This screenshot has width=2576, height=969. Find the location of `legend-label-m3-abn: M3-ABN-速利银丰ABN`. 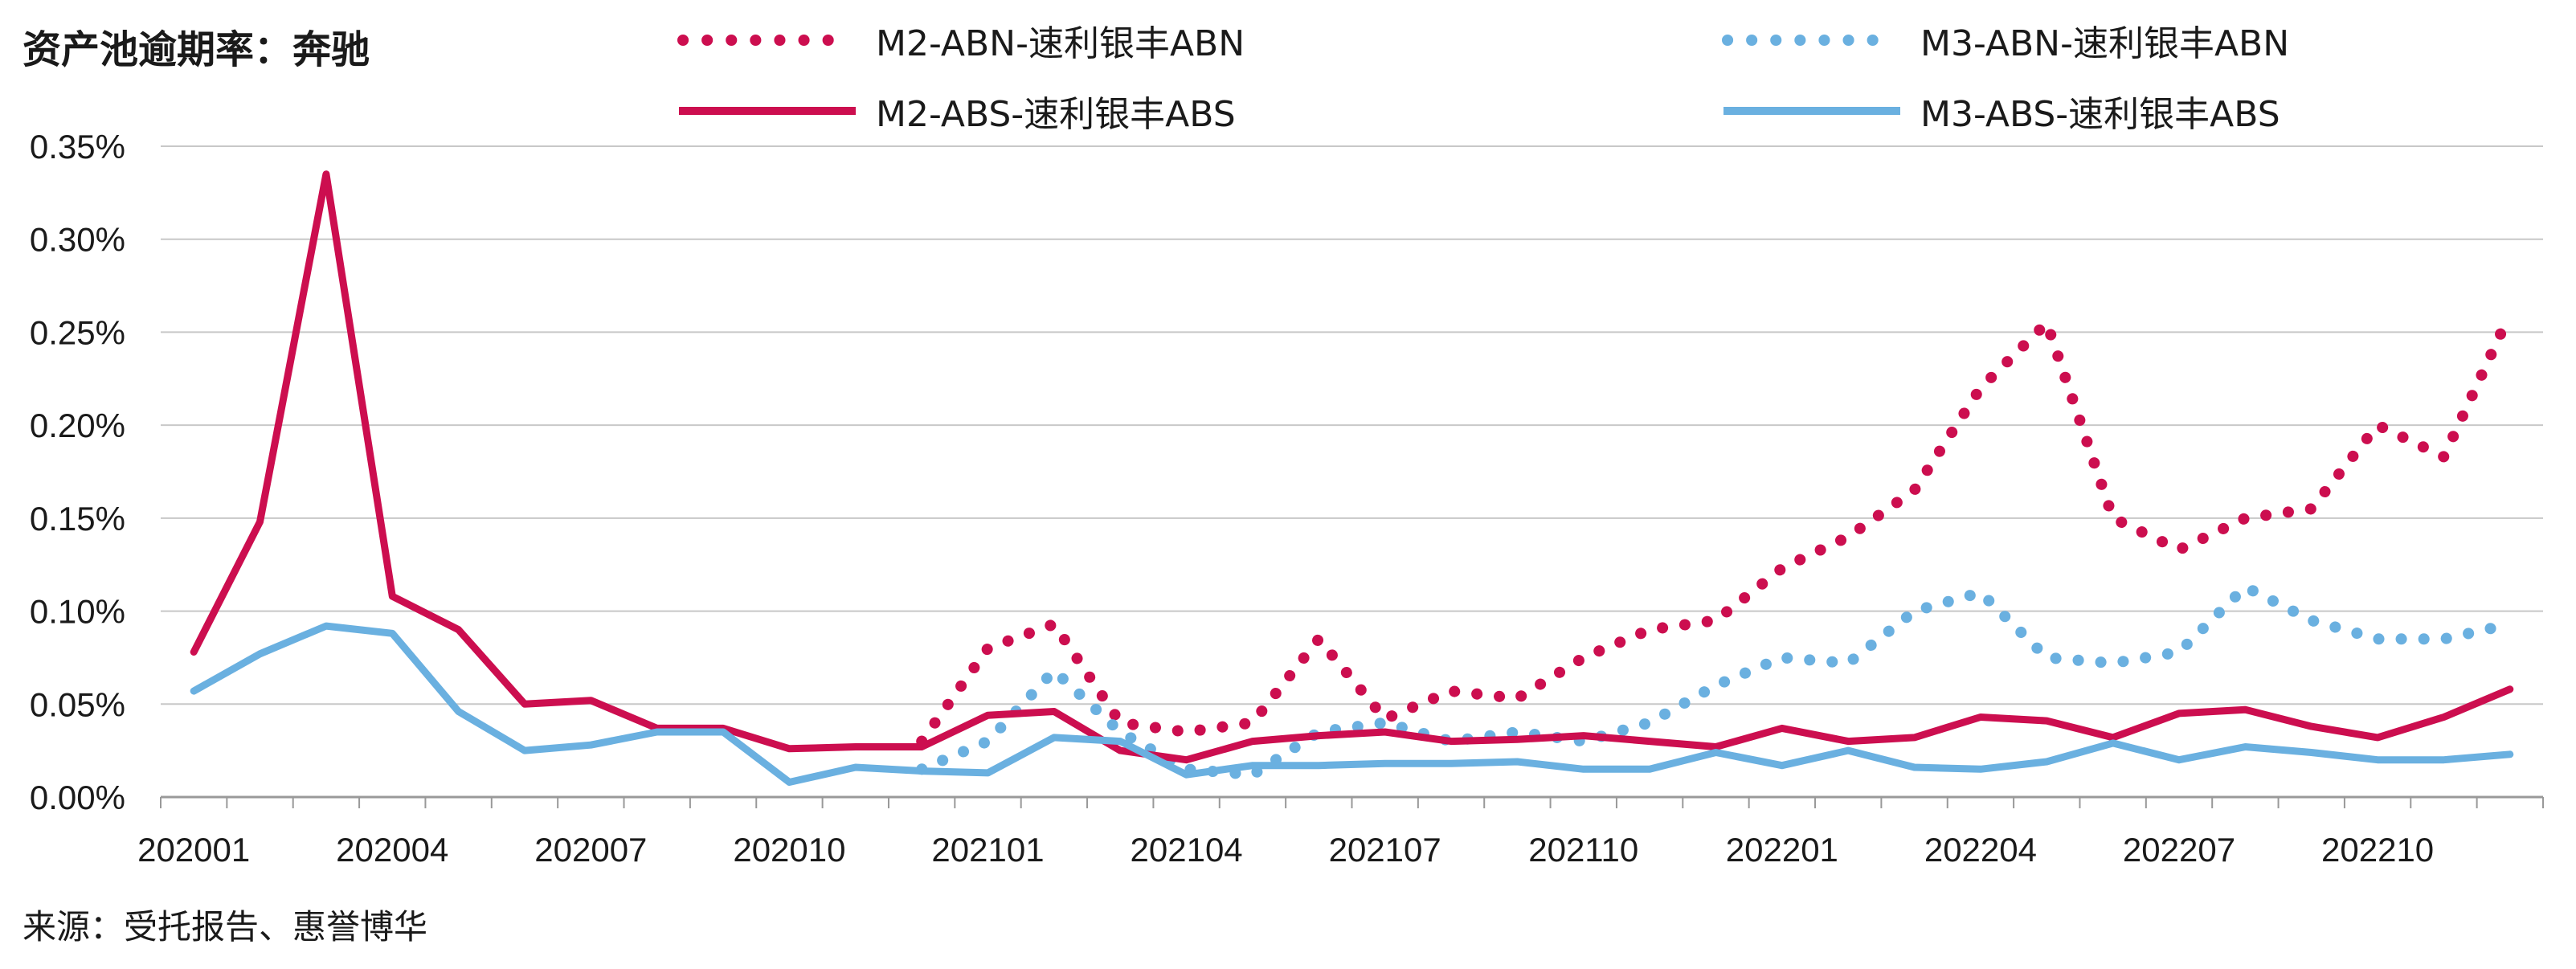

legend-label-m3-abn: M3-ABN-速利银丰ABN is located at coordinates (2105, 43).